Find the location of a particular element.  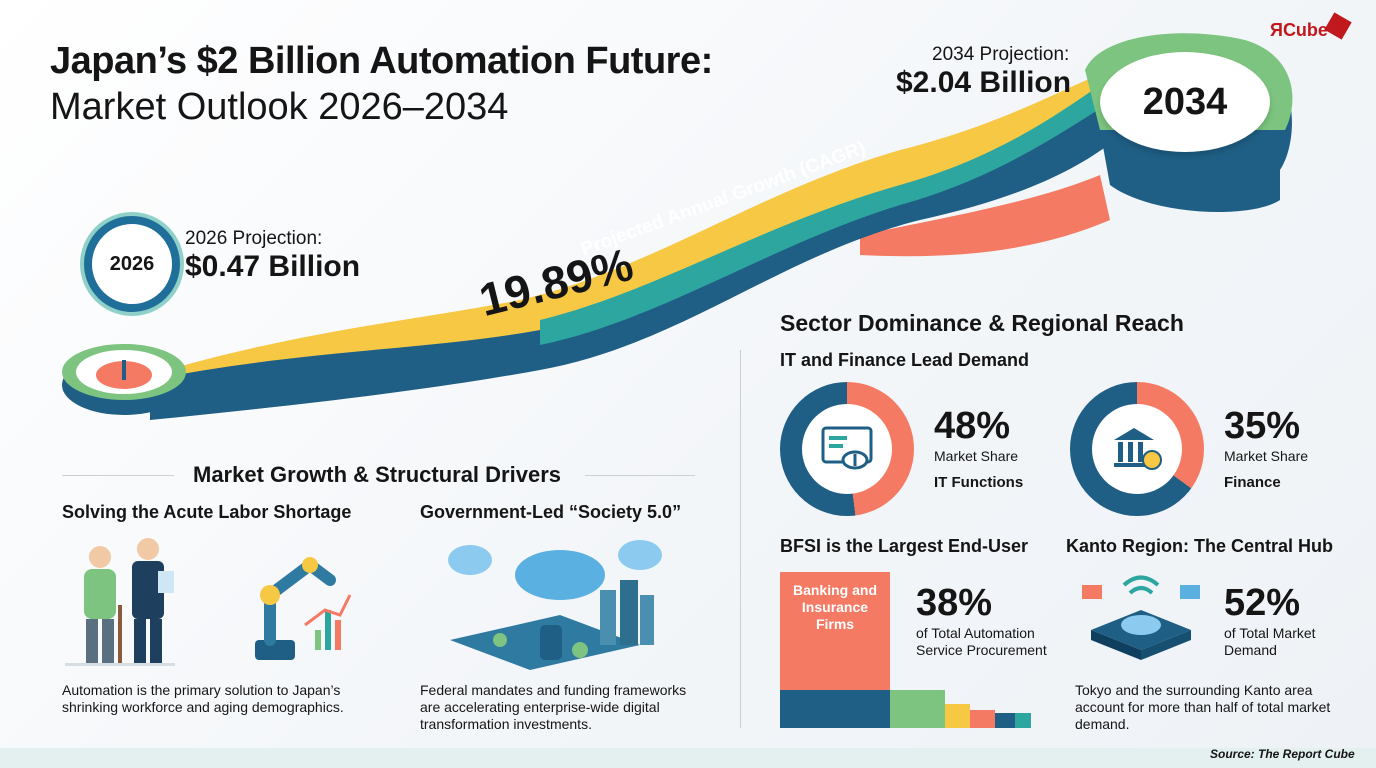

bank-icon is located at coordinates (1138, 449).